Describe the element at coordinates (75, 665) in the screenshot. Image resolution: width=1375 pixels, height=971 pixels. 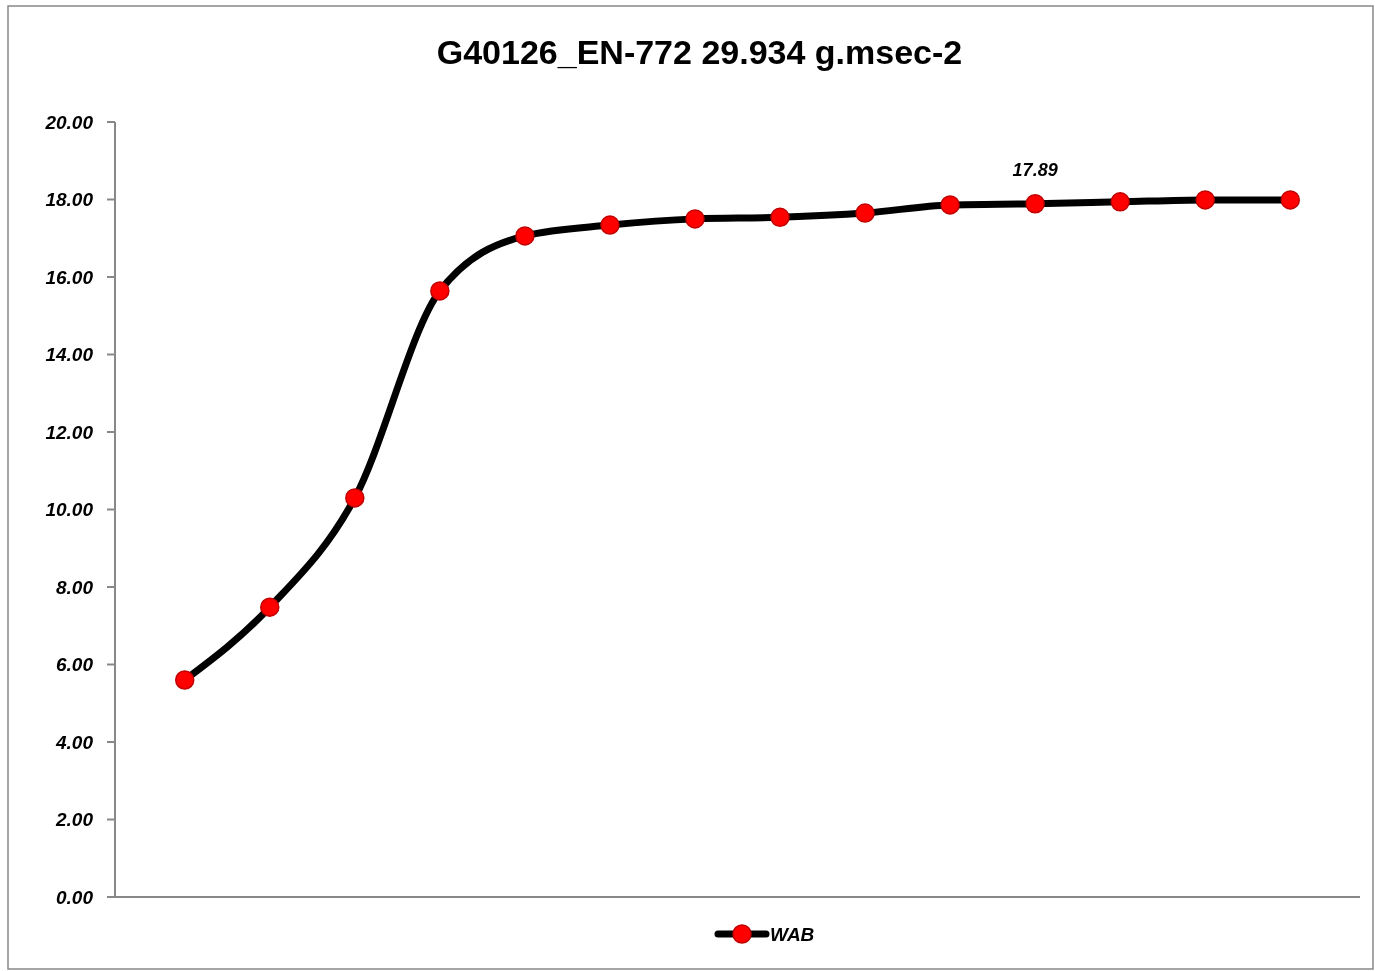
I see `y-tick-label: 6.00` at that location.